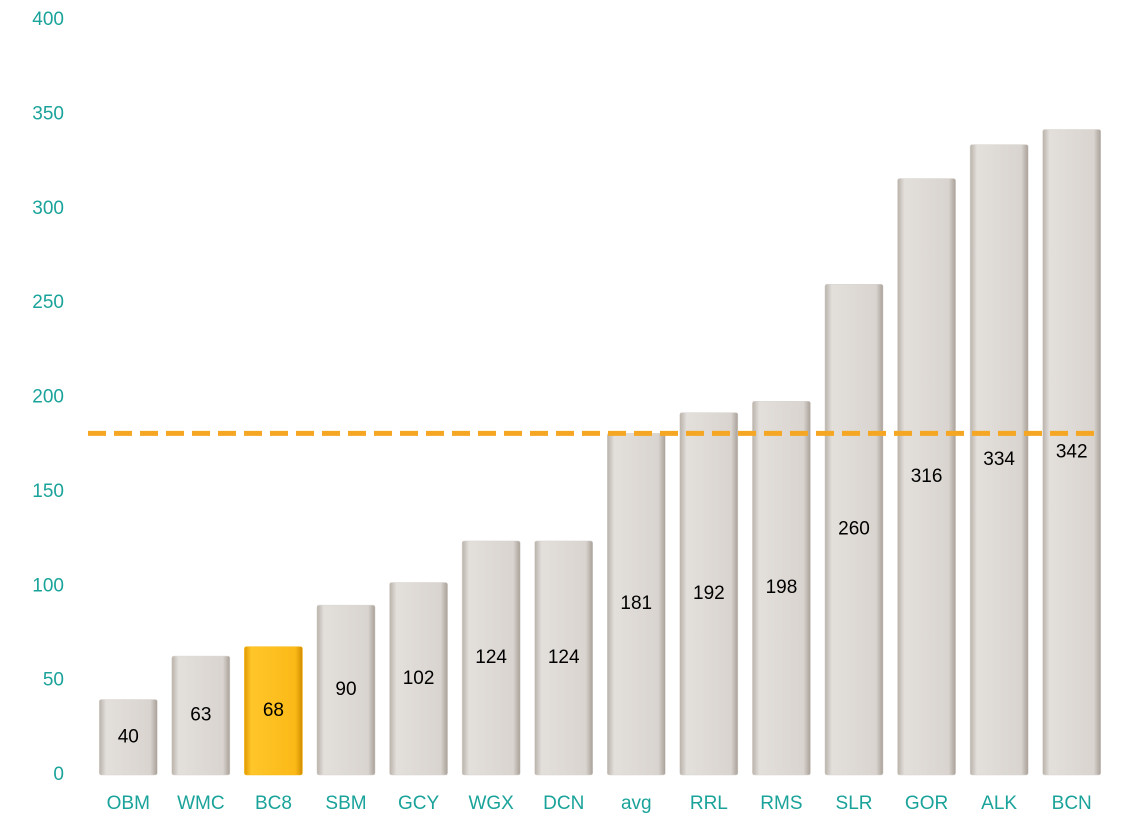  What do you see at coordinates (128, 803) in the screenshot?
I see `x-tick-label: OBM` at bounding box center [128, 803].